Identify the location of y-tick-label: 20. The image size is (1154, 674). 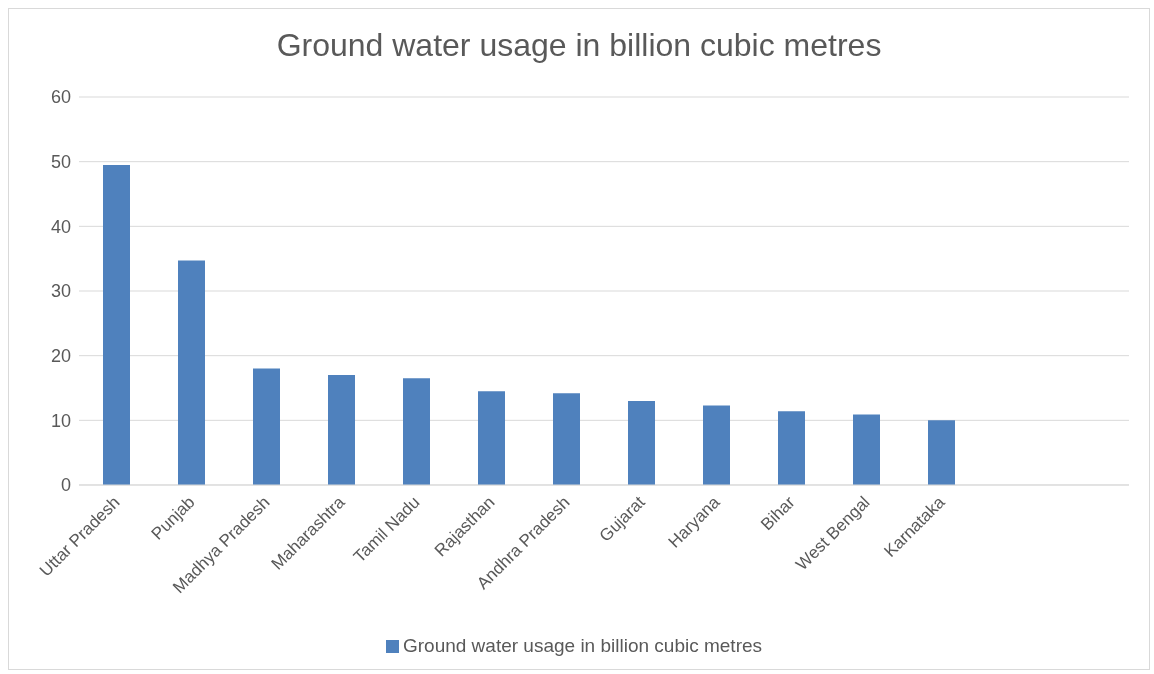
(60, 356).